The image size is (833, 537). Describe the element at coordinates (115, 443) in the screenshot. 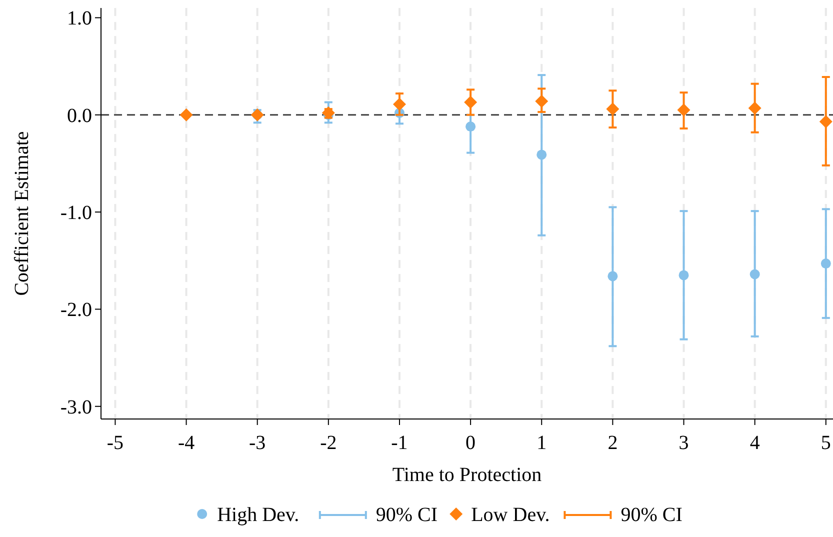

I see `x-tick-label: -5` at that location.